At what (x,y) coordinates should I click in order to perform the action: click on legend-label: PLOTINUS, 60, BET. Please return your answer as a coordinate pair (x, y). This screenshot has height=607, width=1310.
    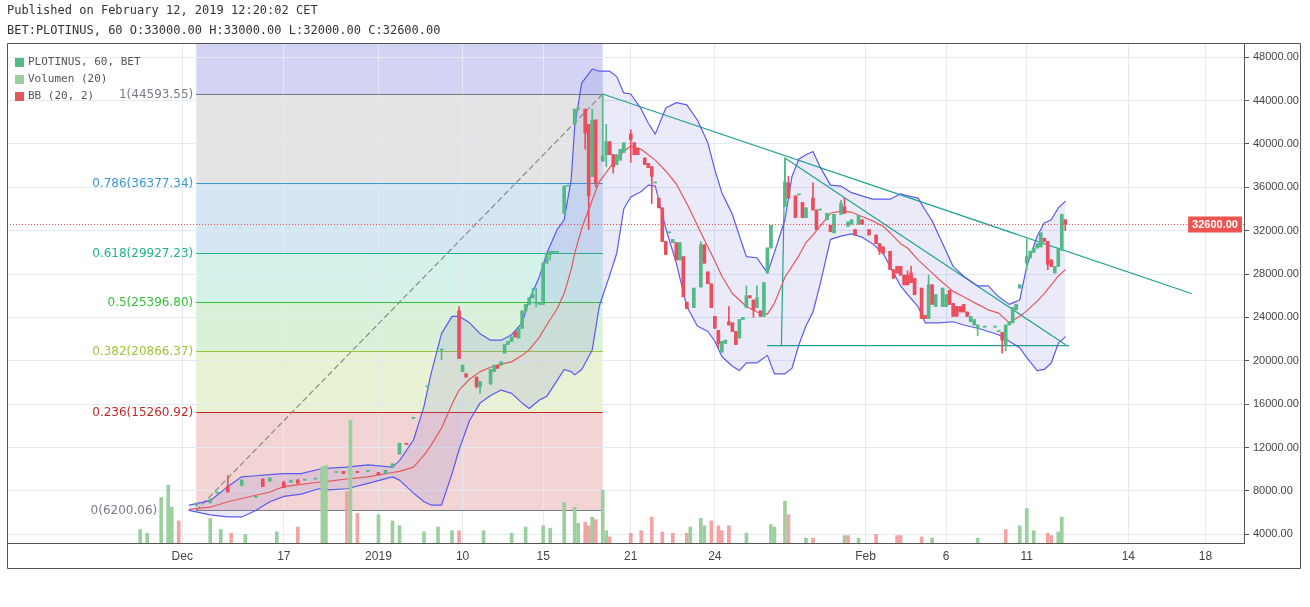
    Looking at the image, I should click on (84, 61).